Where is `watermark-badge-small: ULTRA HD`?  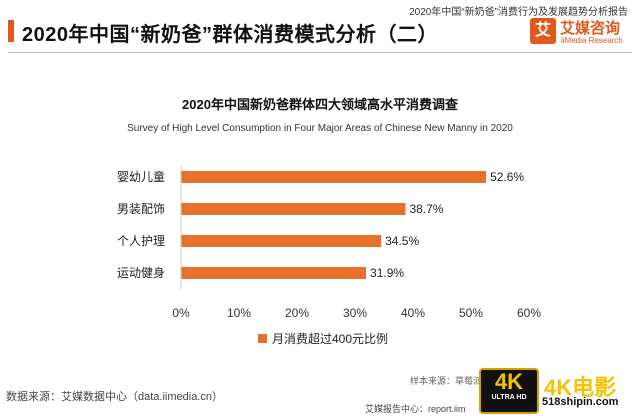
watermark-badge-small: ULTRA HD is located at coordinates (509, 397).